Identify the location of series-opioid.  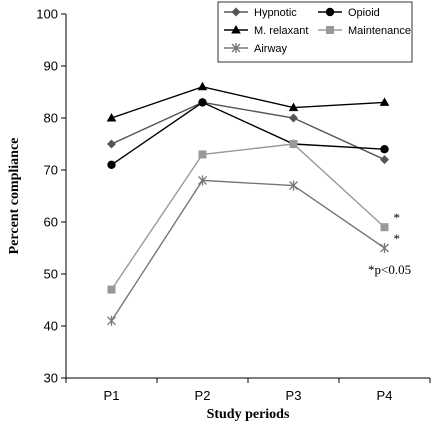
(248, 133).